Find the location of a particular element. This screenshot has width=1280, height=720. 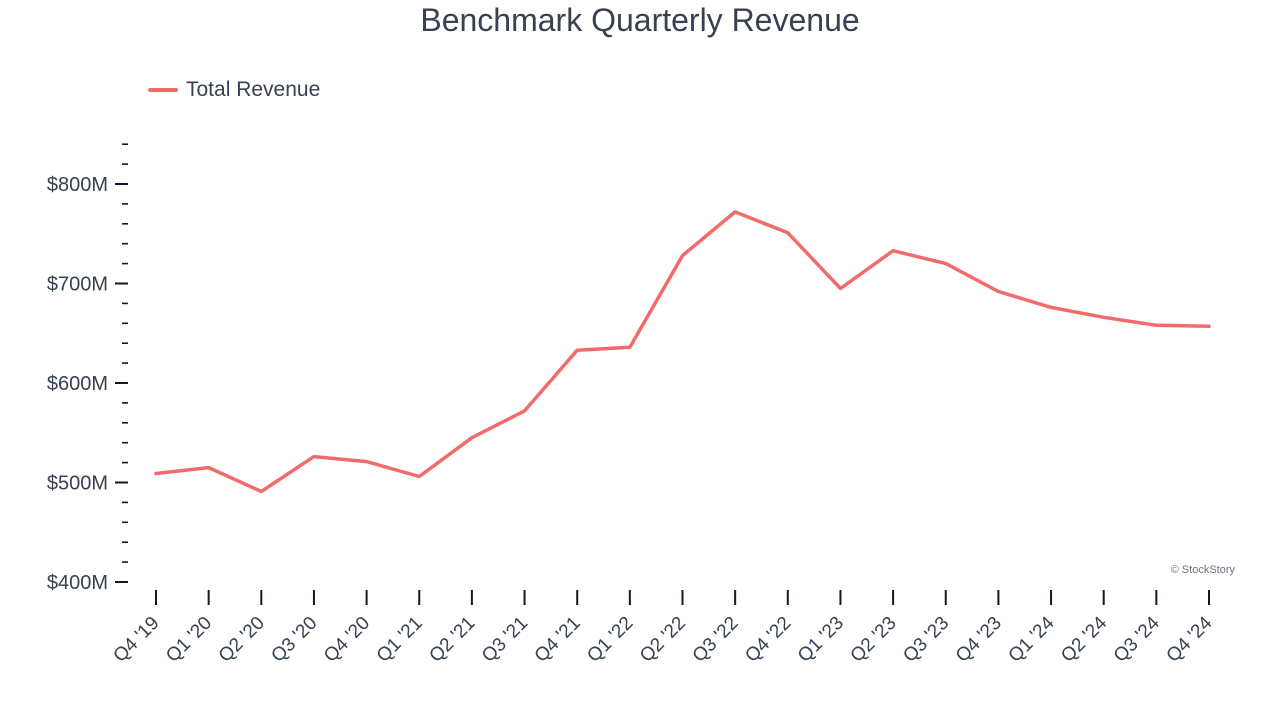

chart-title: Benchmark Quarterly Revenue is located at coordinates (640, 20).